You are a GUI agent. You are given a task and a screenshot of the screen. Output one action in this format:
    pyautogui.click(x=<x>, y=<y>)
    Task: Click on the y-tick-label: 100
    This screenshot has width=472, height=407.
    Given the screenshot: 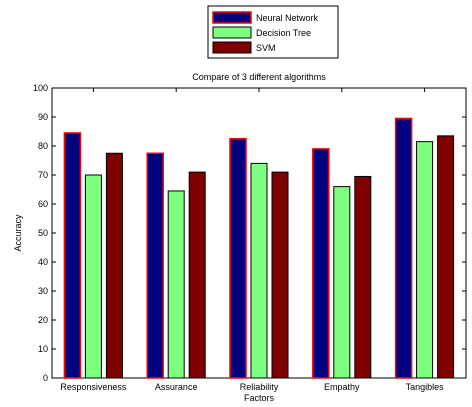 What is the action you would take?
    pyautogui.click(x=40, y=88)
    